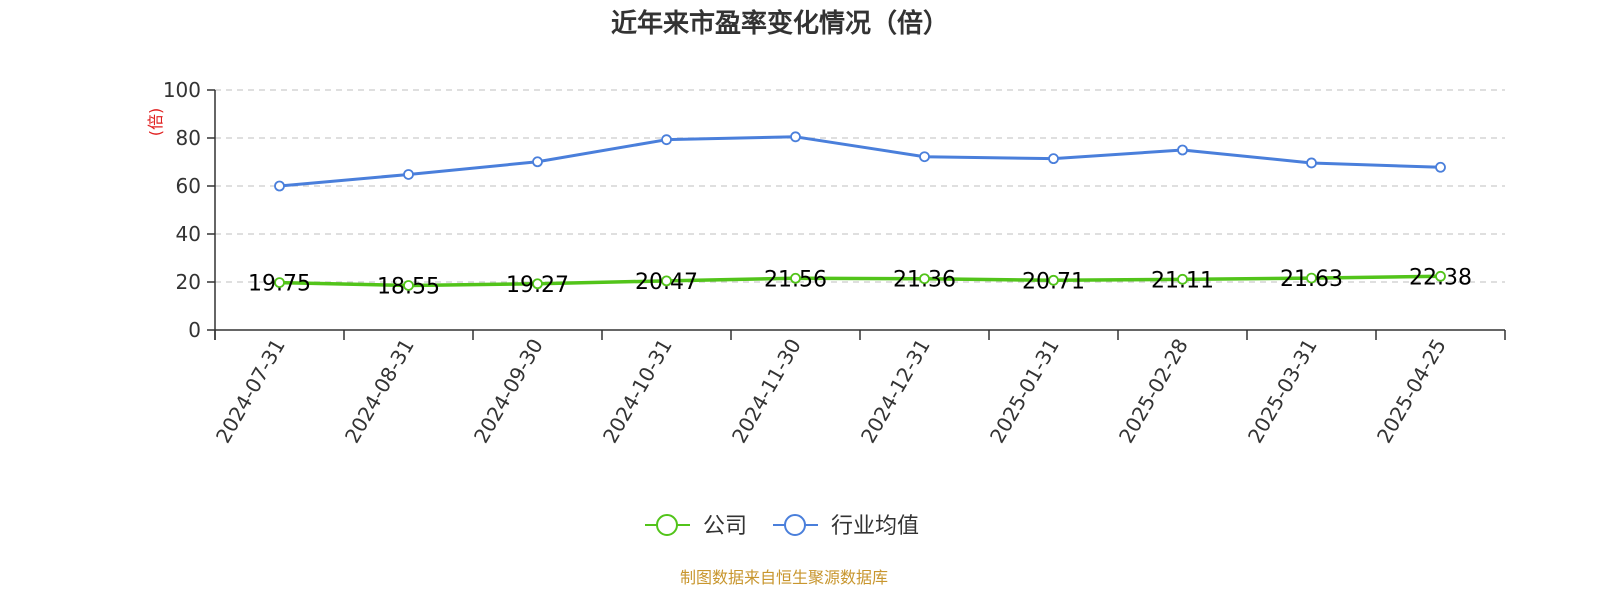 This screenshot has height=600, width=1600. I want to click on x-tick-label: 2025-01-31, so click(1024, 391).